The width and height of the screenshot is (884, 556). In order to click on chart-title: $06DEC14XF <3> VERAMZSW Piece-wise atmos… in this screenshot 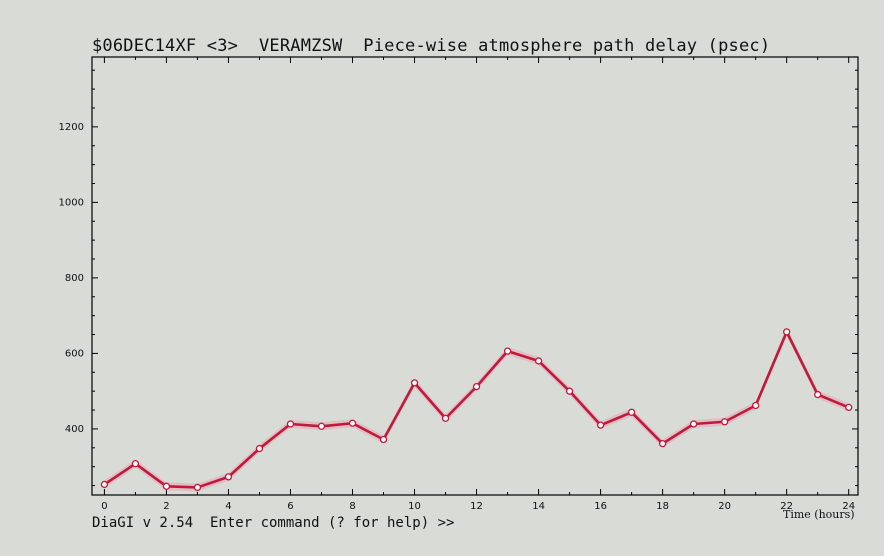, I will do `click(431, 46)`.